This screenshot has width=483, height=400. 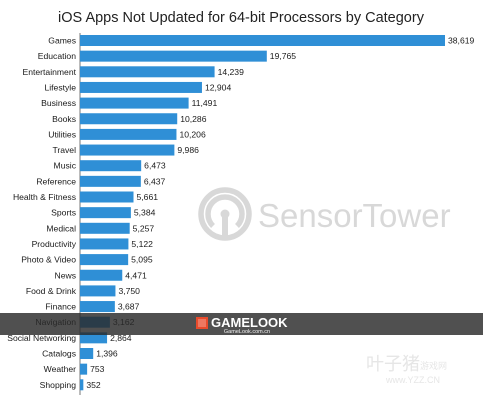 I want to click on value-label: 5,661, so click(x=148, y=197).